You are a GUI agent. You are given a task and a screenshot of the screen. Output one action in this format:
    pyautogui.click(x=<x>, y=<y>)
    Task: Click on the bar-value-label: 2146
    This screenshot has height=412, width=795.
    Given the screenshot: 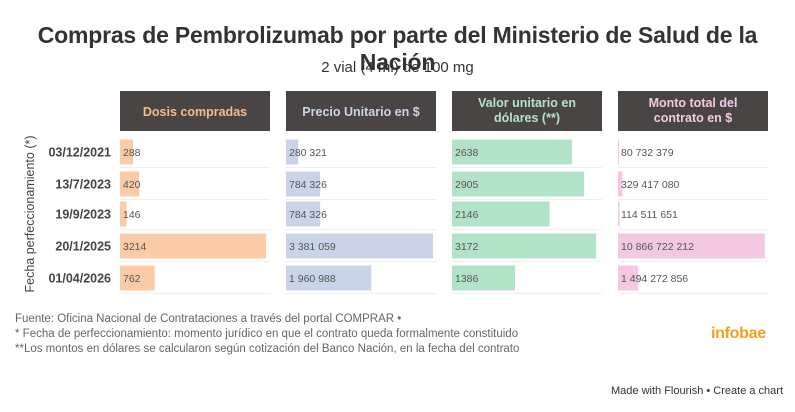 What is the action you would take?
    pyautogui.click(x=467, y=215)
    